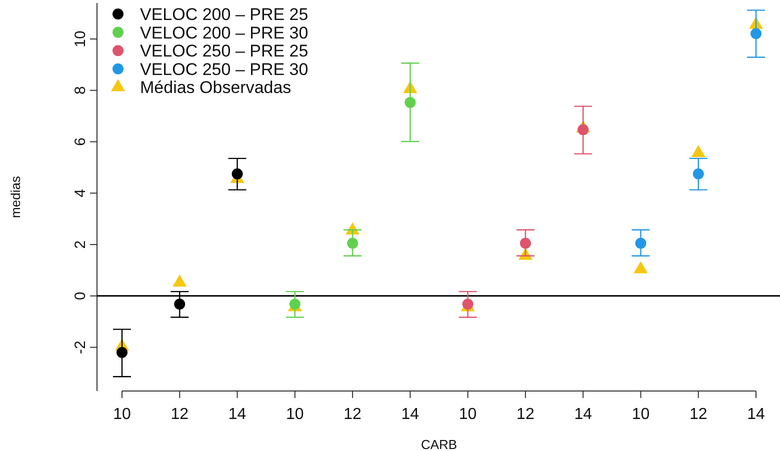 This screenshot has width=780, height=451. What do you see at coordinates (80, 90) in the screenshot?
I see `y-tick-label: 8` at bounding box center [80, 90].